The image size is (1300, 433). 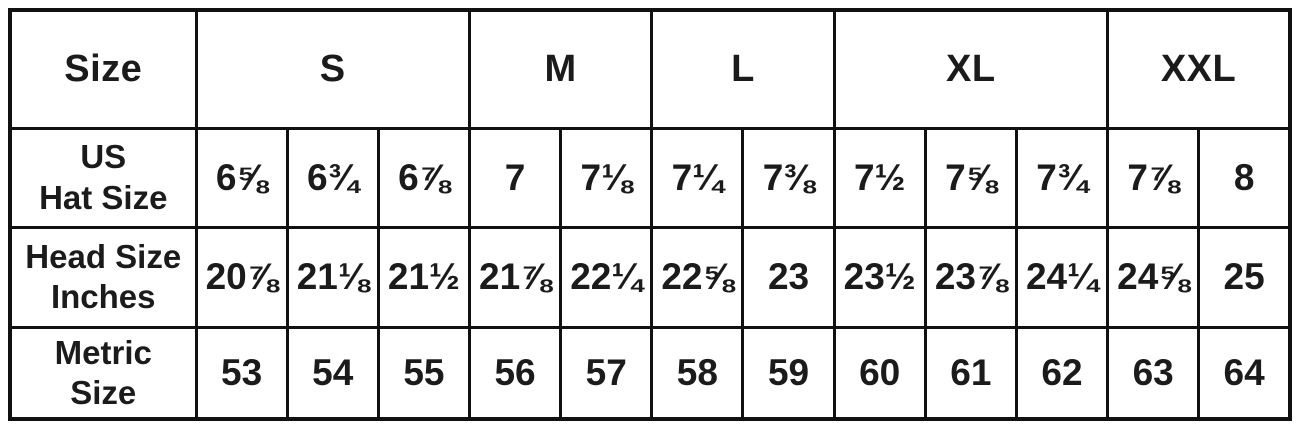 What do you see at coordinates (970, 373) in the screenshot?
I see `metric-size-cell: 61` at bounding box center [970, 373].